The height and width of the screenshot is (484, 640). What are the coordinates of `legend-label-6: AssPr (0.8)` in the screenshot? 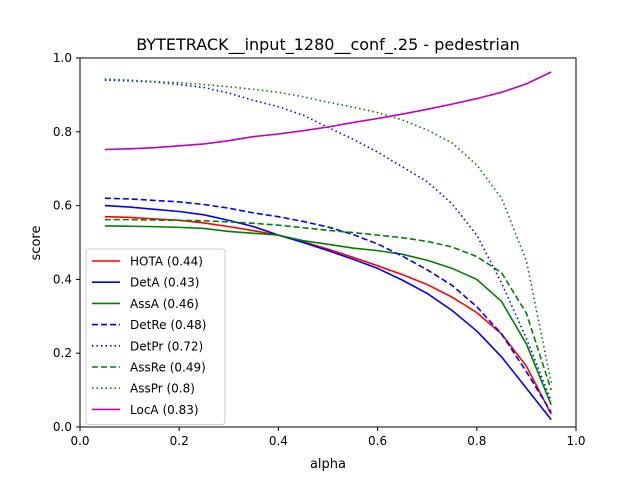 It's located at (162, 389).